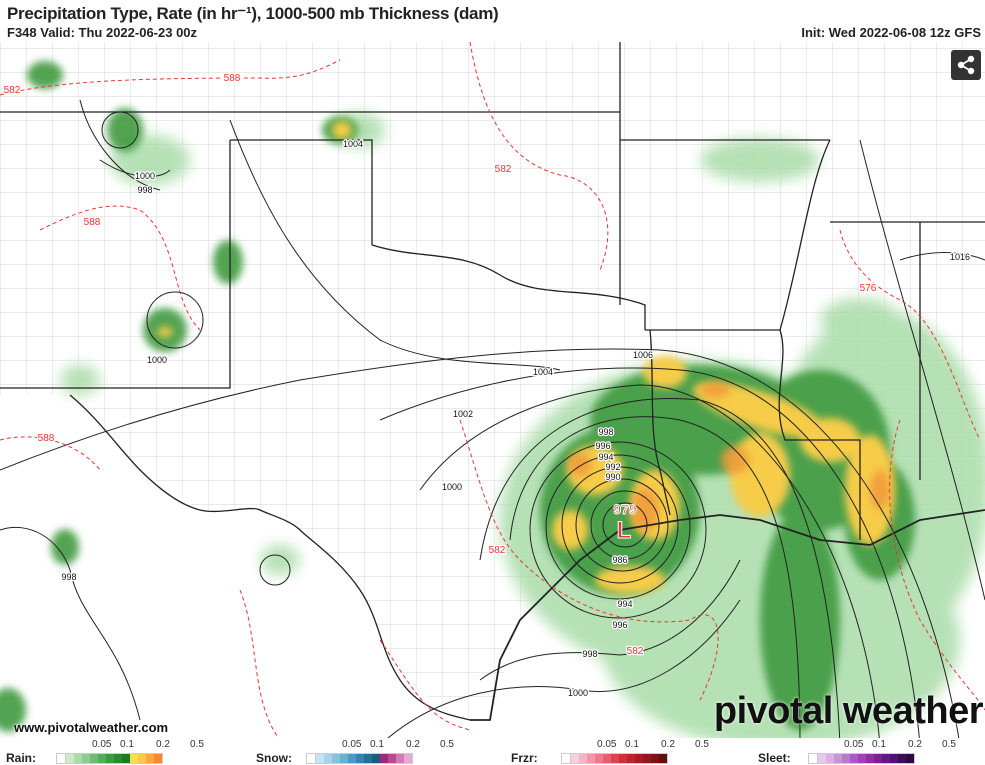 The height and width of the screenshot is (765, 985). What do you see at coordinates (624, 530) in the screenshot?
I see `low-symbol: L` at bounding box center [624, 530].